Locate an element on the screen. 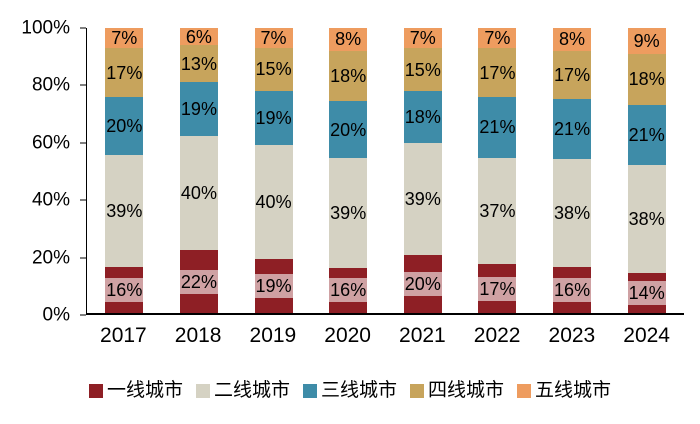 The height and width of the screenshot is (424, 700). legend: 一线城市 二线城市 三线城市 四线城市 五线城市 is located at coordinates (350, 390).